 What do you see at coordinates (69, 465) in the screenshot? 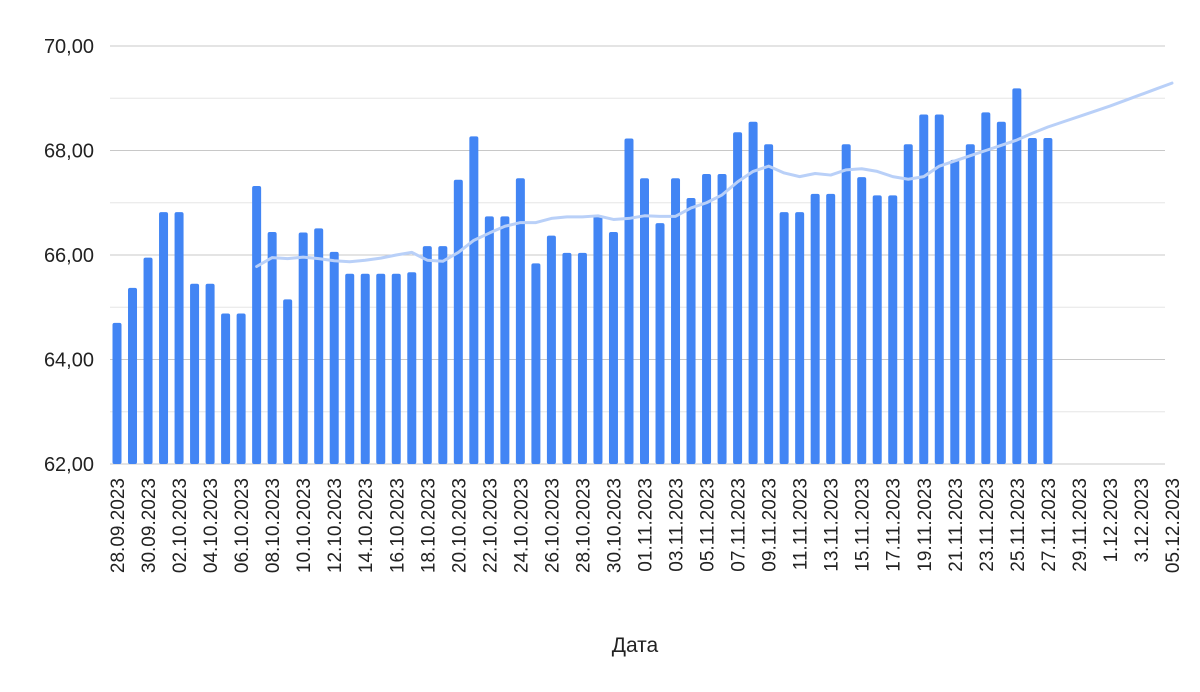
I see `y-tick-label: 62,00` at bounding box center [69, 465].